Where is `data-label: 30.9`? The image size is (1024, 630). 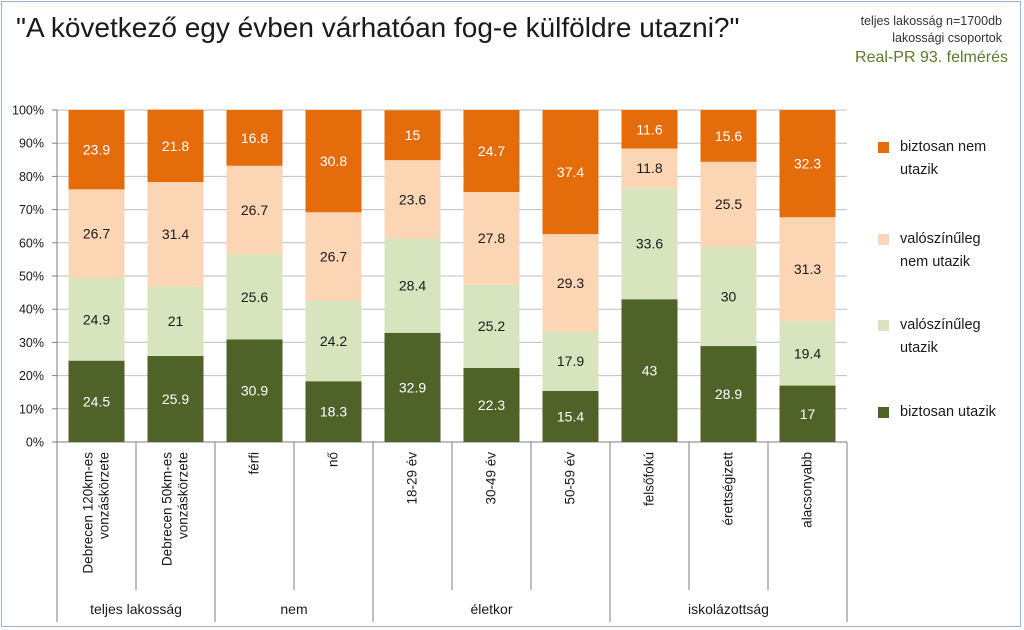 data-label: 30.9 is located at coordinates (254, 391).